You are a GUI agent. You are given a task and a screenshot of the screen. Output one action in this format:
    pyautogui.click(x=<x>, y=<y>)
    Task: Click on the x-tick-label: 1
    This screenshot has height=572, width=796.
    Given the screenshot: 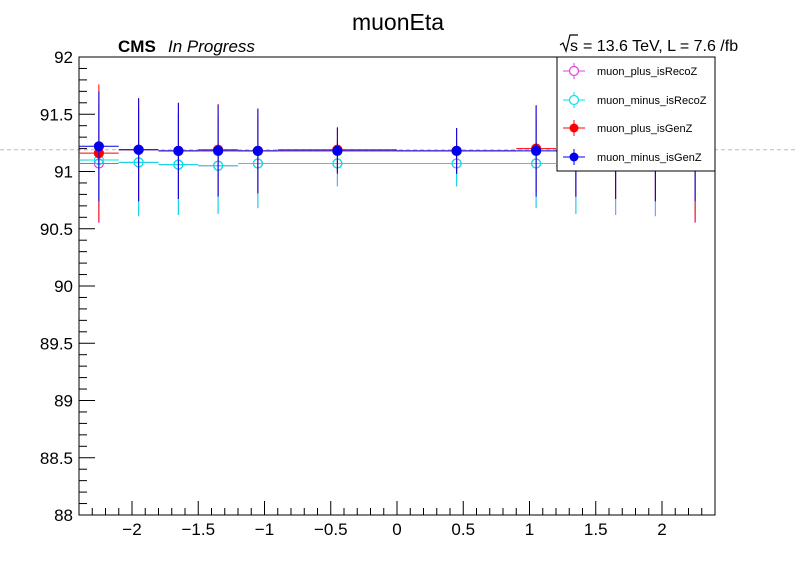 What is the action you would take?
    pyautogui.click(x=529, y=529)
    